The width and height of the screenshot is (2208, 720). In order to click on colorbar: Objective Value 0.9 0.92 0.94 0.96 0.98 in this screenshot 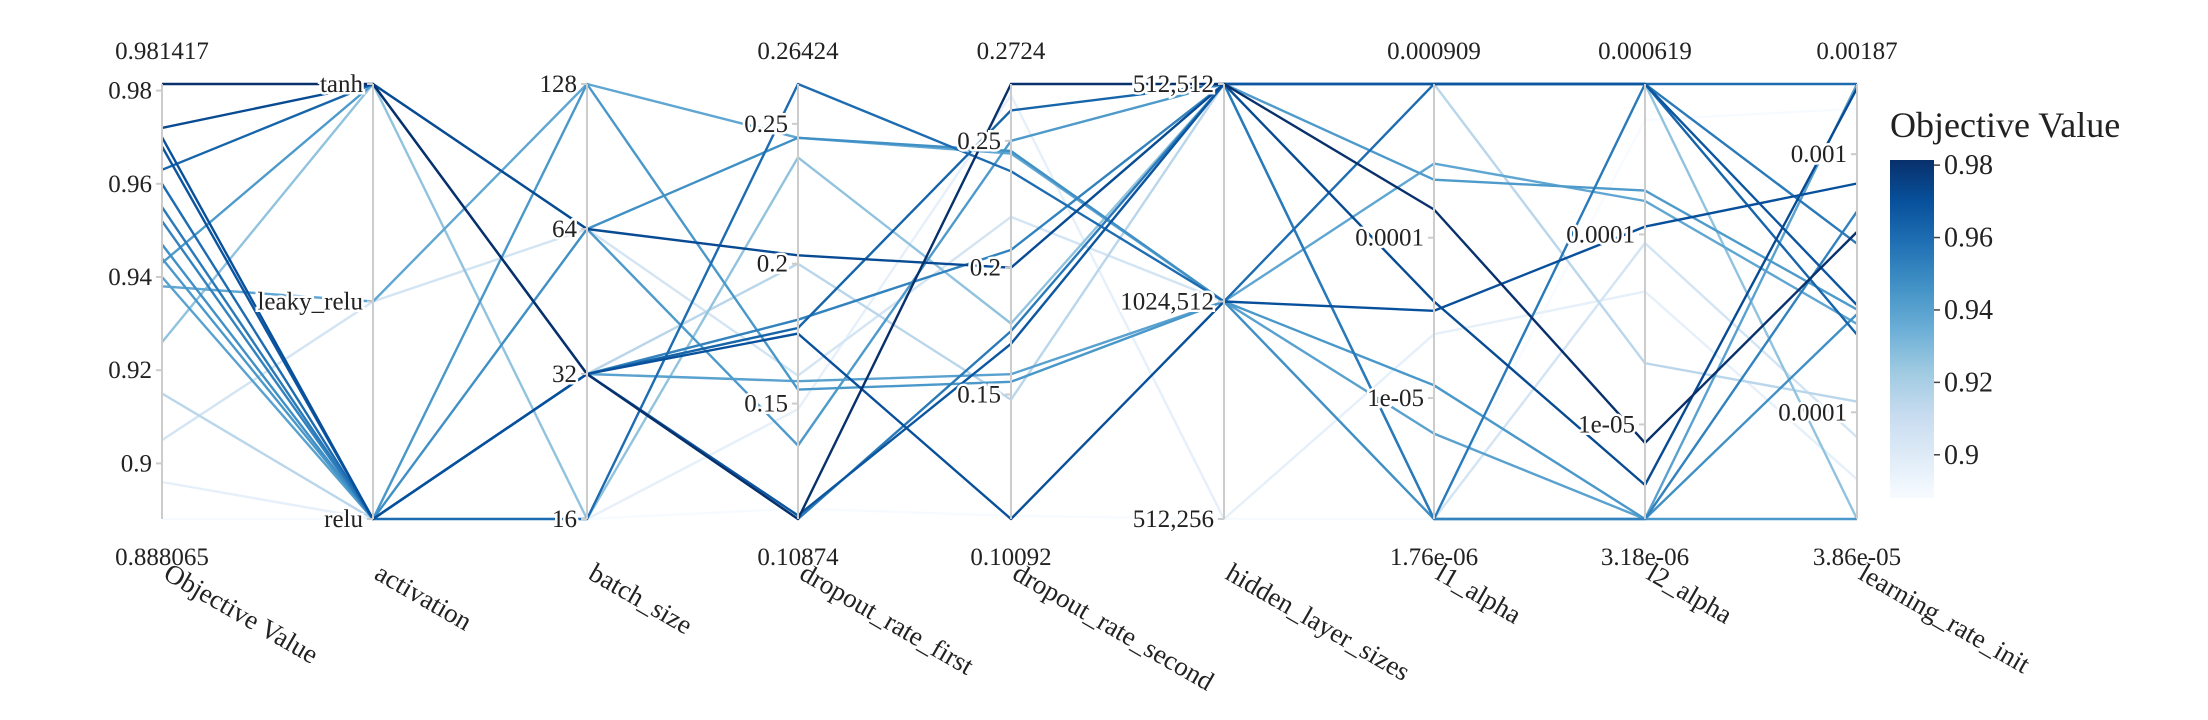, I will do `click(2005, 301)`.